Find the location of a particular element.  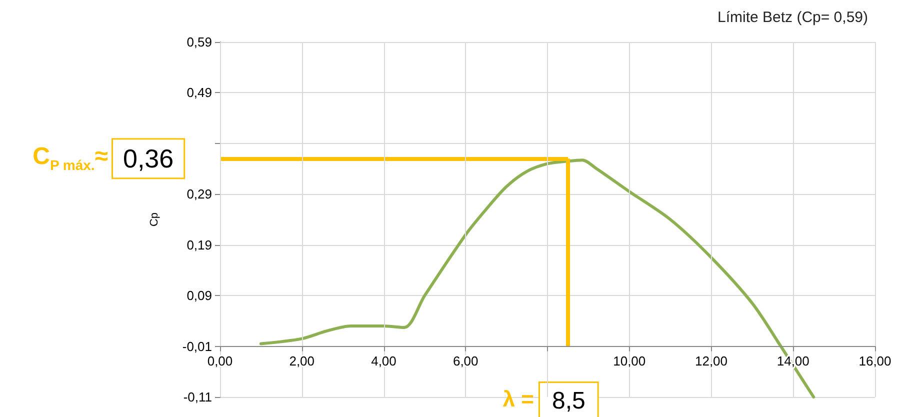

x-tick-label: 4,00 is located at coordinates (383, 360).